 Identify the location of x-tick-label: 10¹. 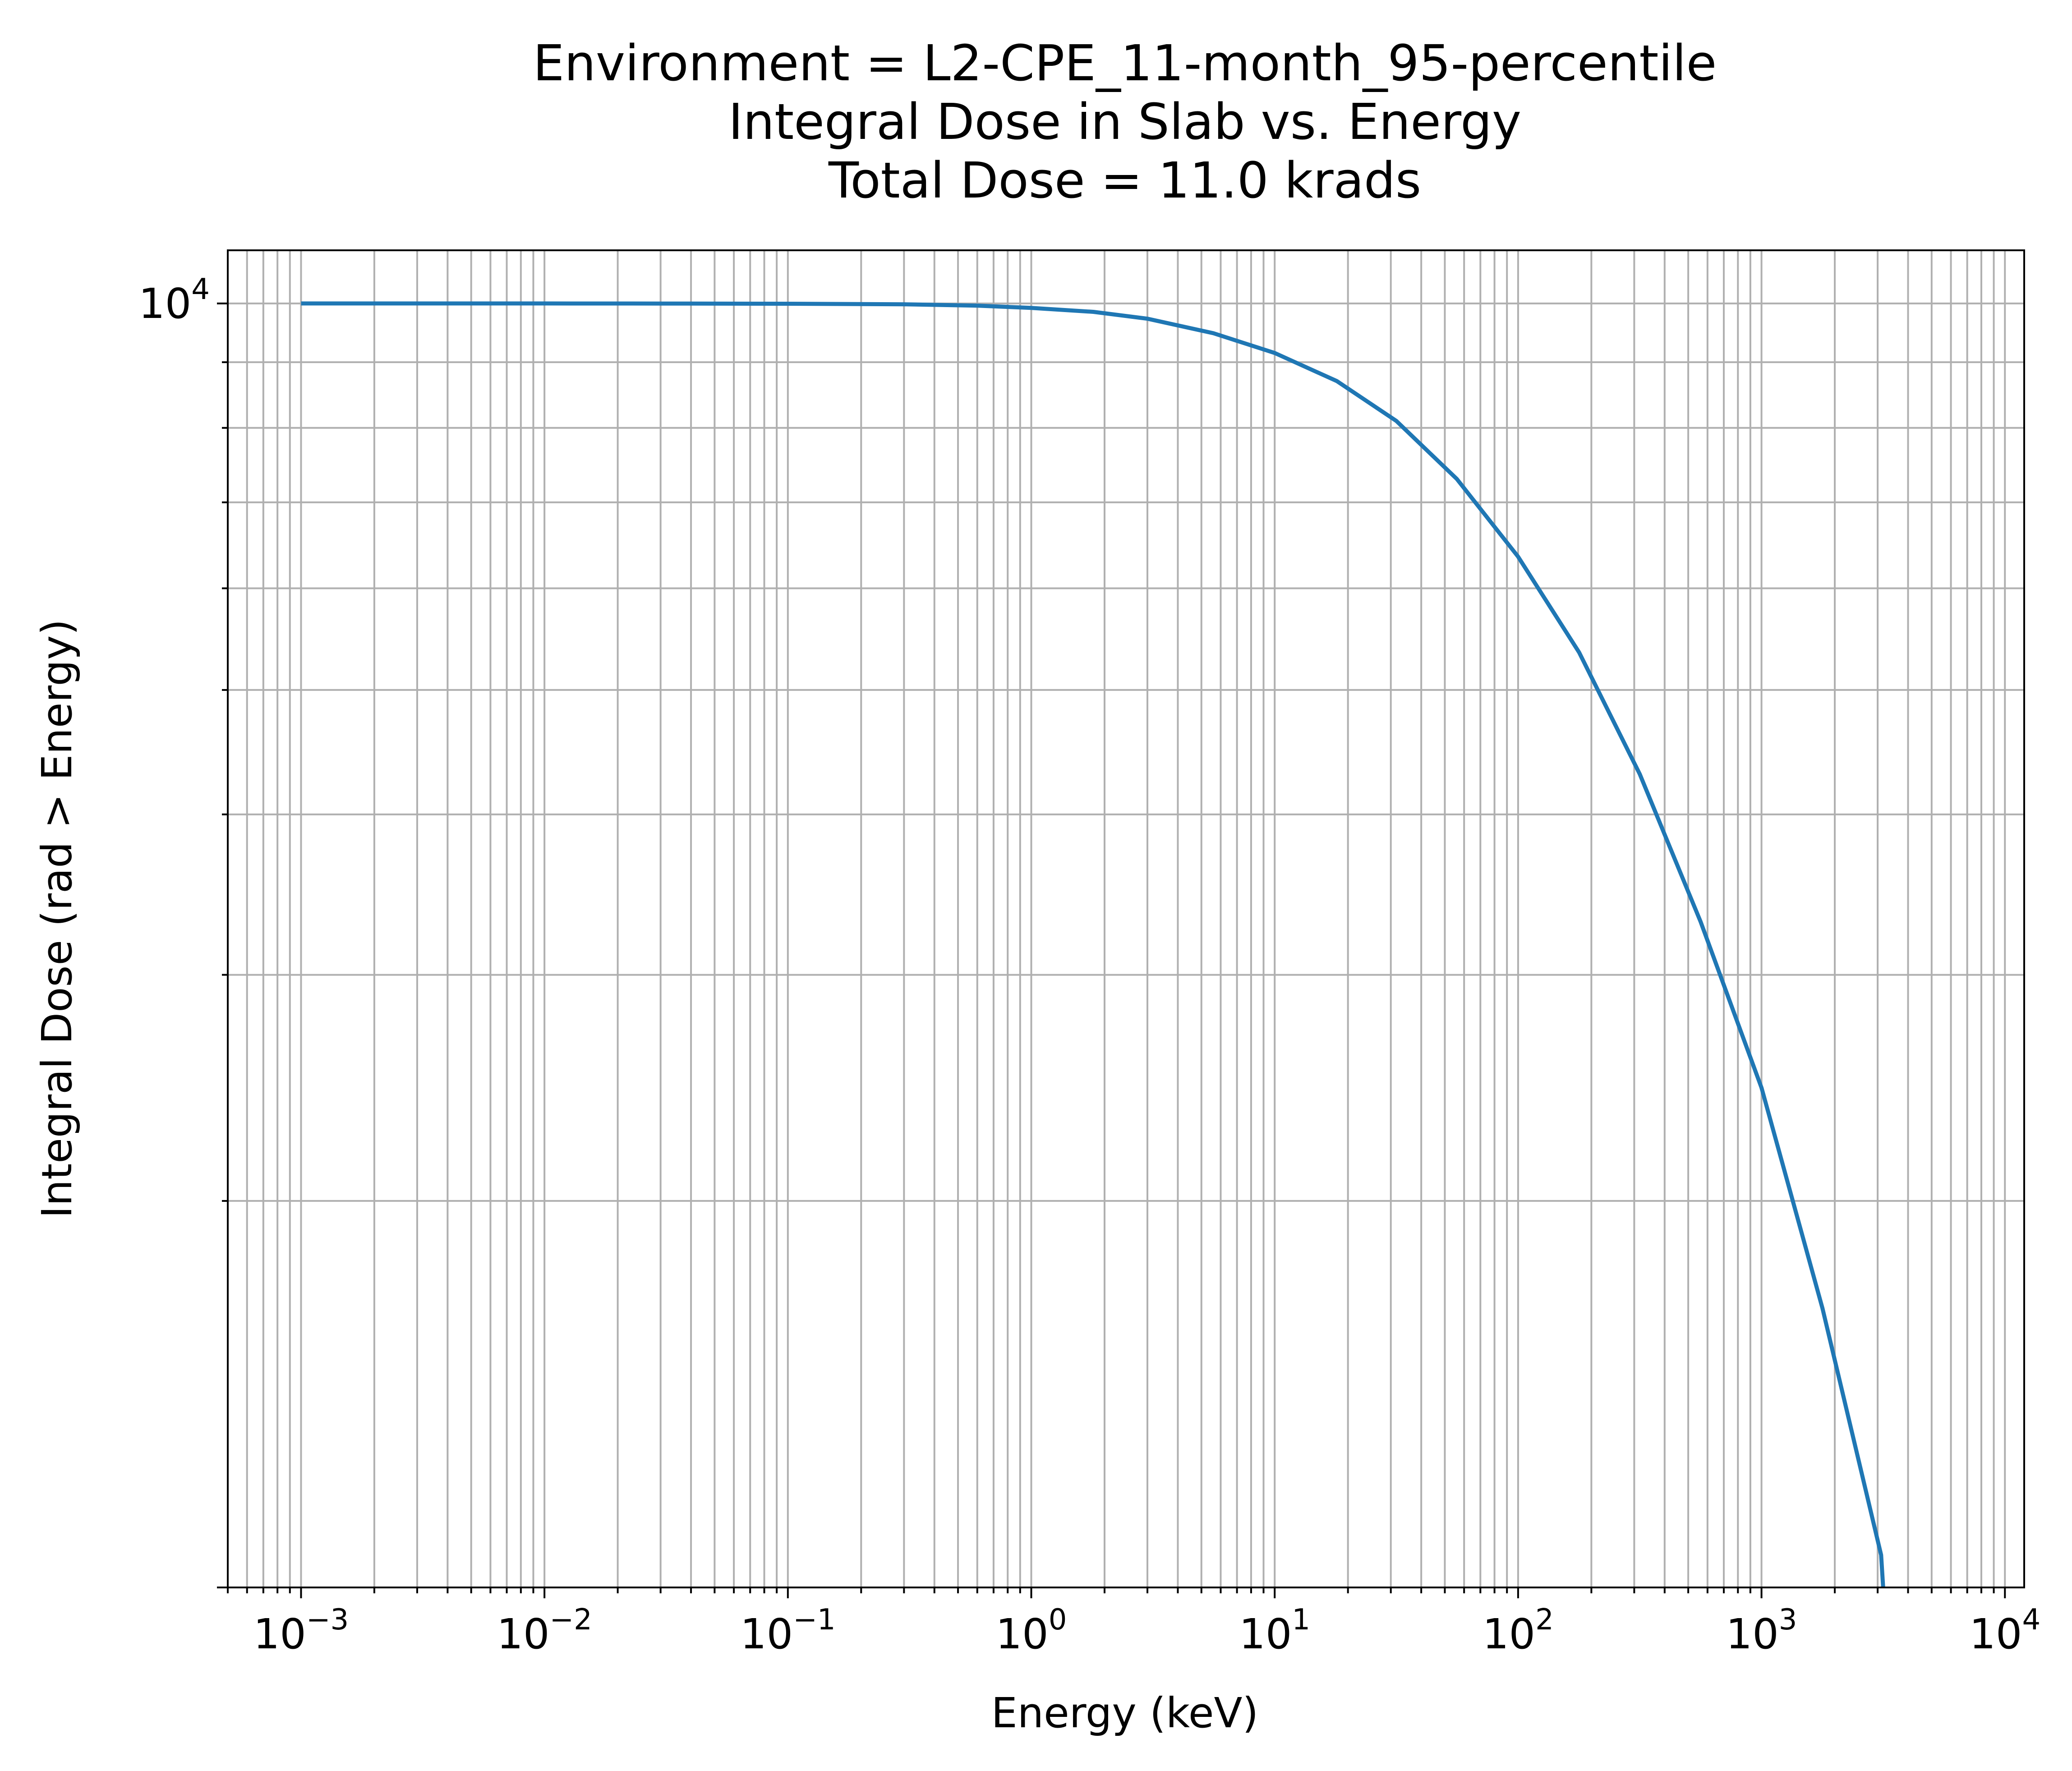
(1275, 1630).